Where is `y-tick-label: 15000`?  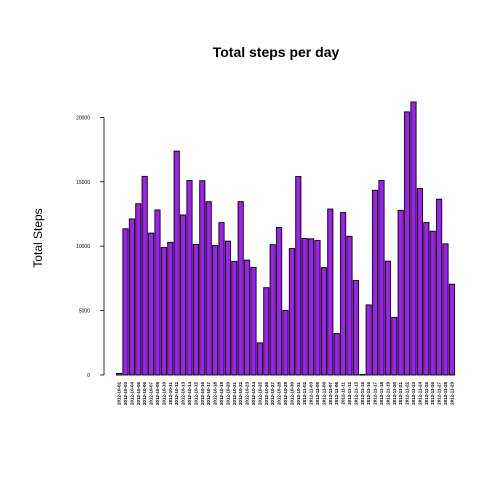
y-tick-label: 15000 is located at coordinates (83, 183).